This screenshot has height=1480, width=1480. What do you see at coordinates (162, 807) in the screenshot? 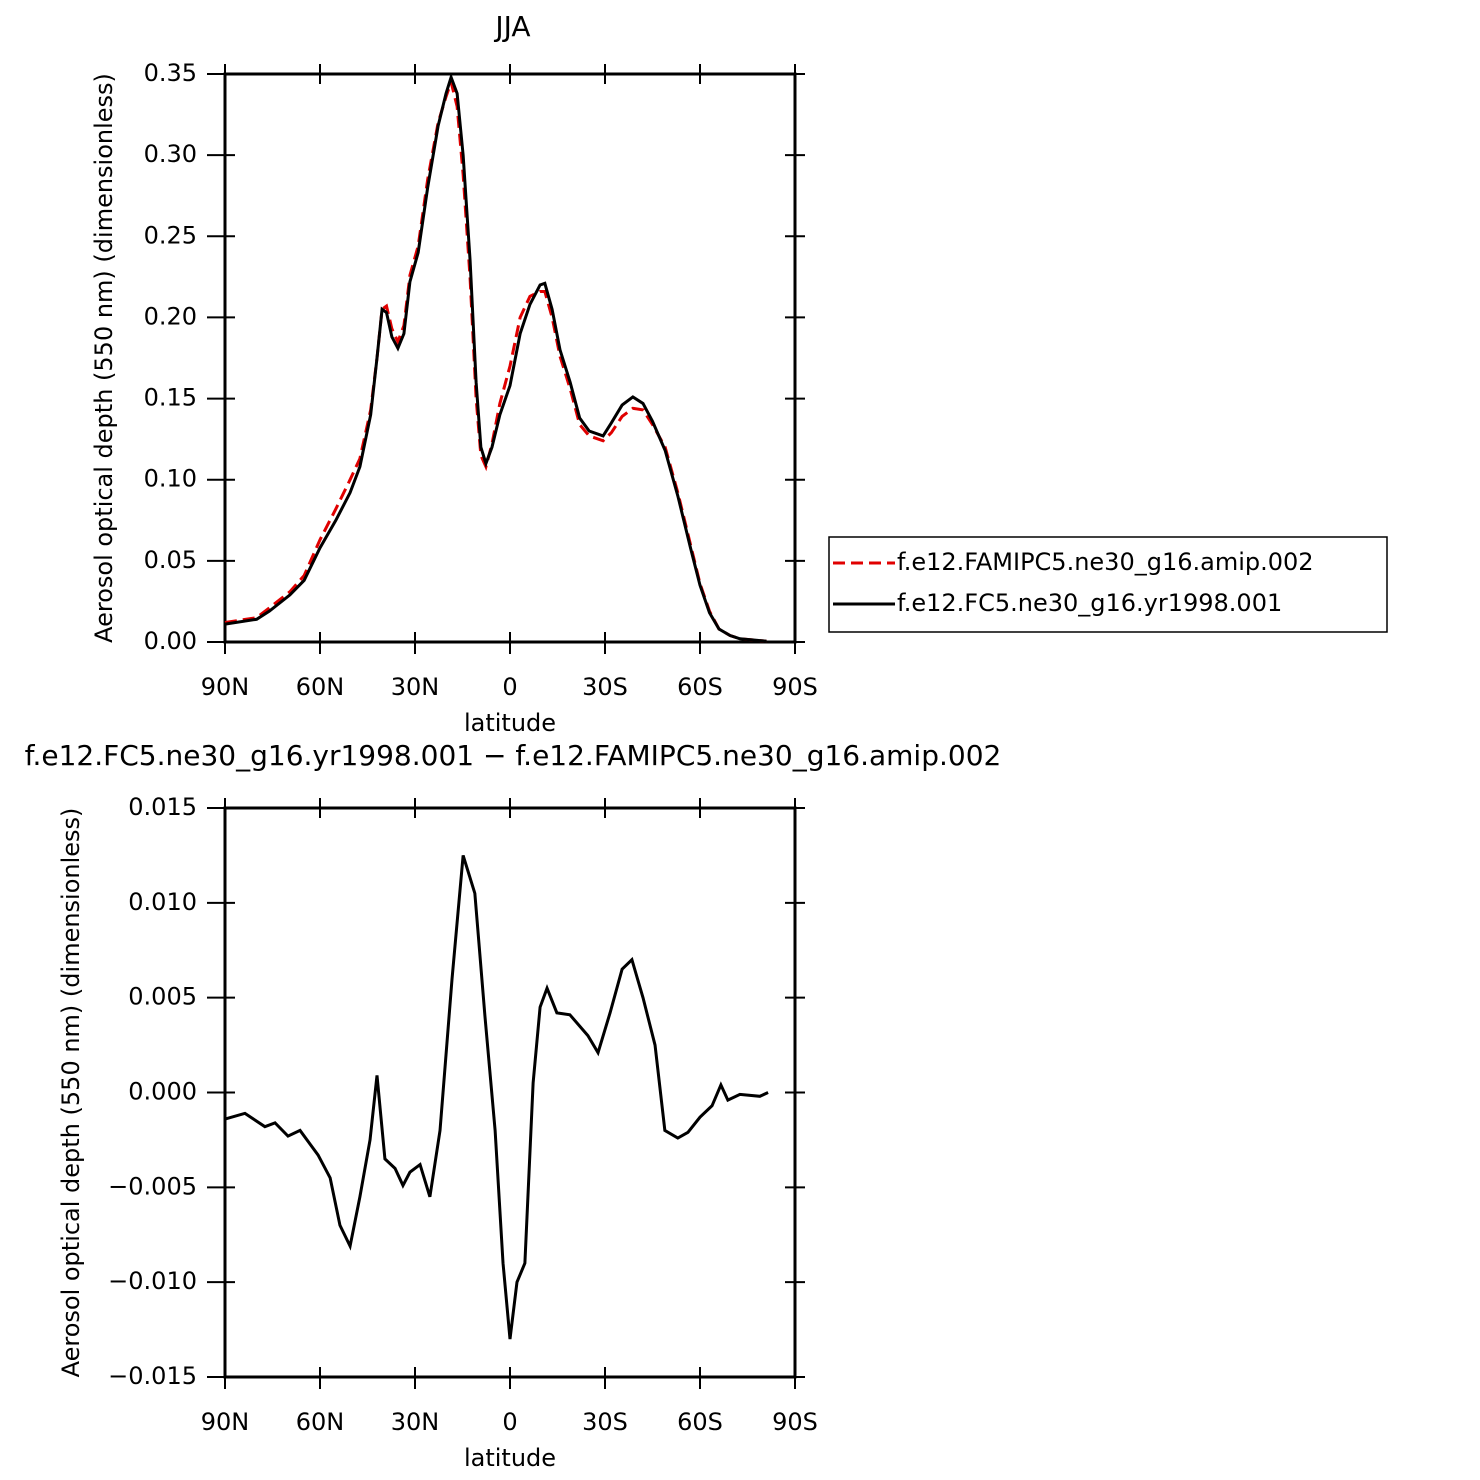
I see `y-tick-label: 0.015` at bounding box center [162, 807].